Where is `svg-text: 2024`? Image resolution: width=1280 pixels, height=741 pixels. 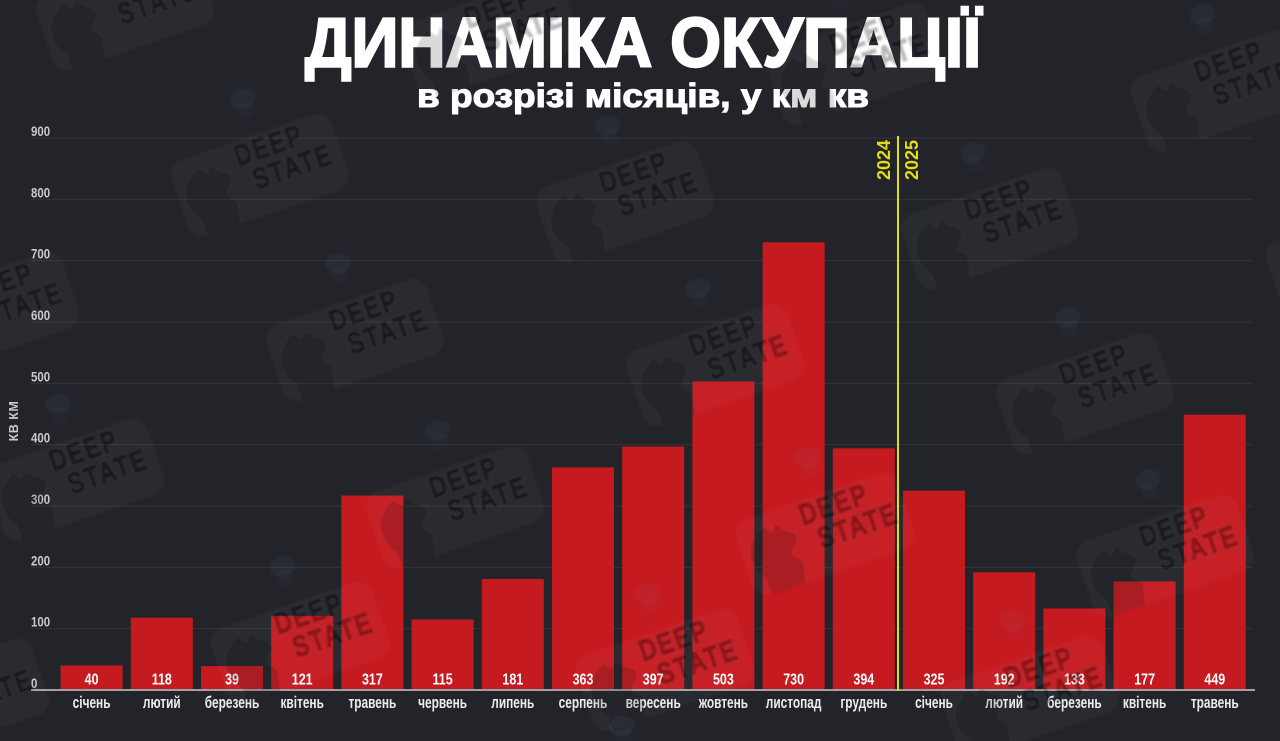
svg-text: 2024 is located at coordinates (884, 160).